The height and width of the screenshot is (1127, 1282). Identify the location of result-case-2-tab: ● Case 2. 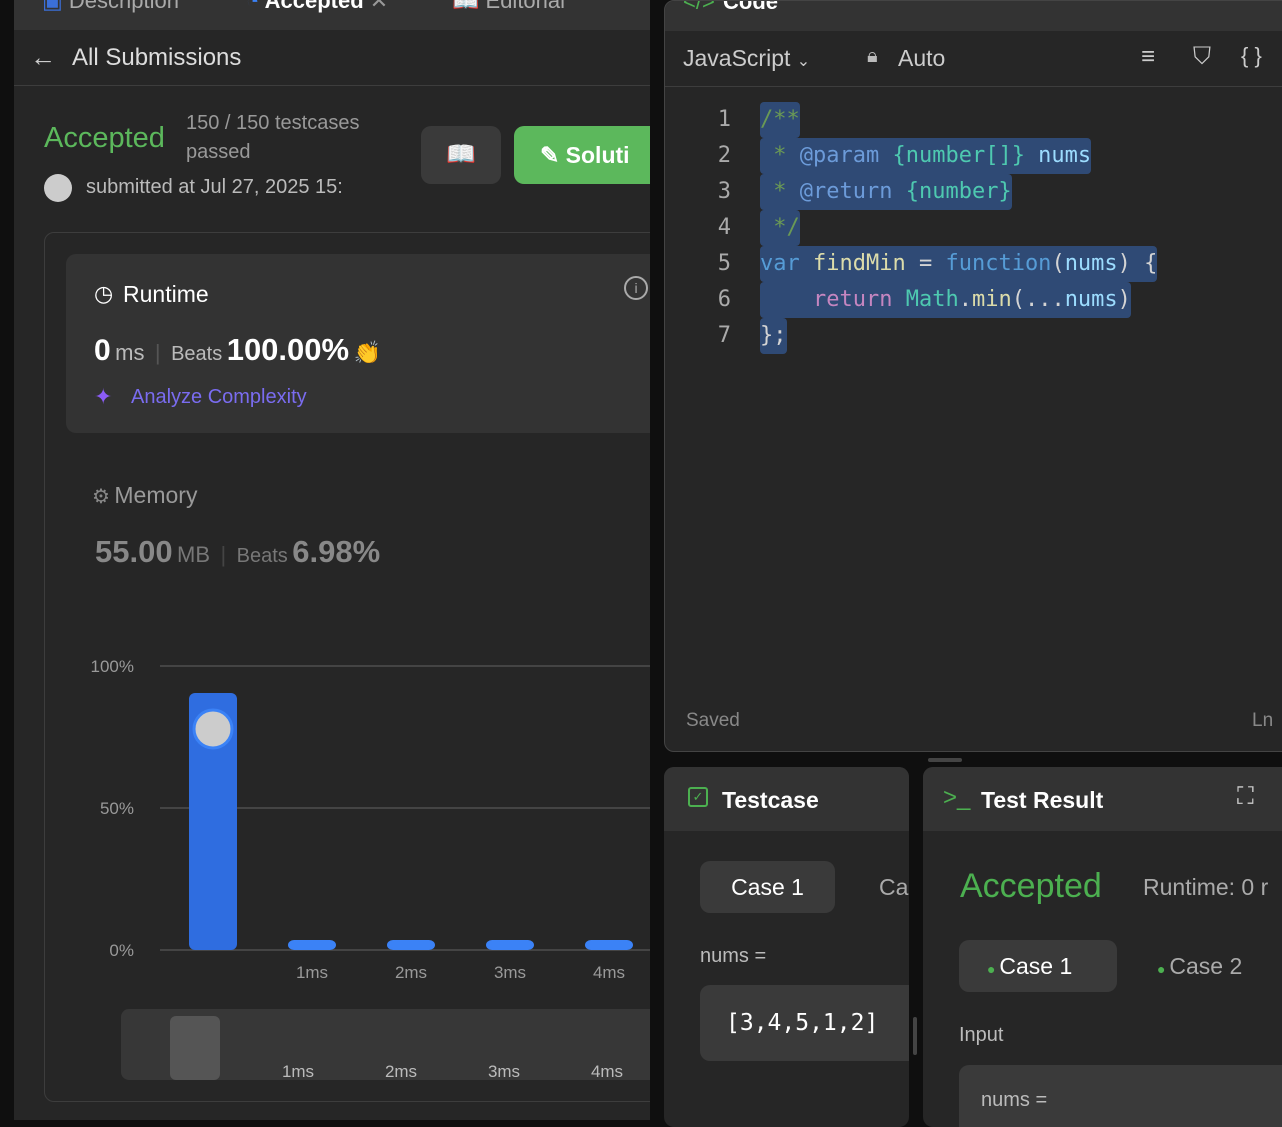
(1199, 967).